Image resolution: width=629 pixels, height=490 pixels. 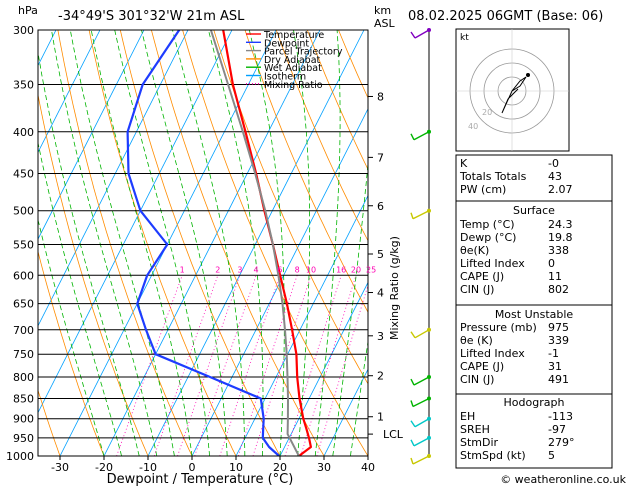 I want to click on temperature-tick-label: 40, so click(x=368, y=467).